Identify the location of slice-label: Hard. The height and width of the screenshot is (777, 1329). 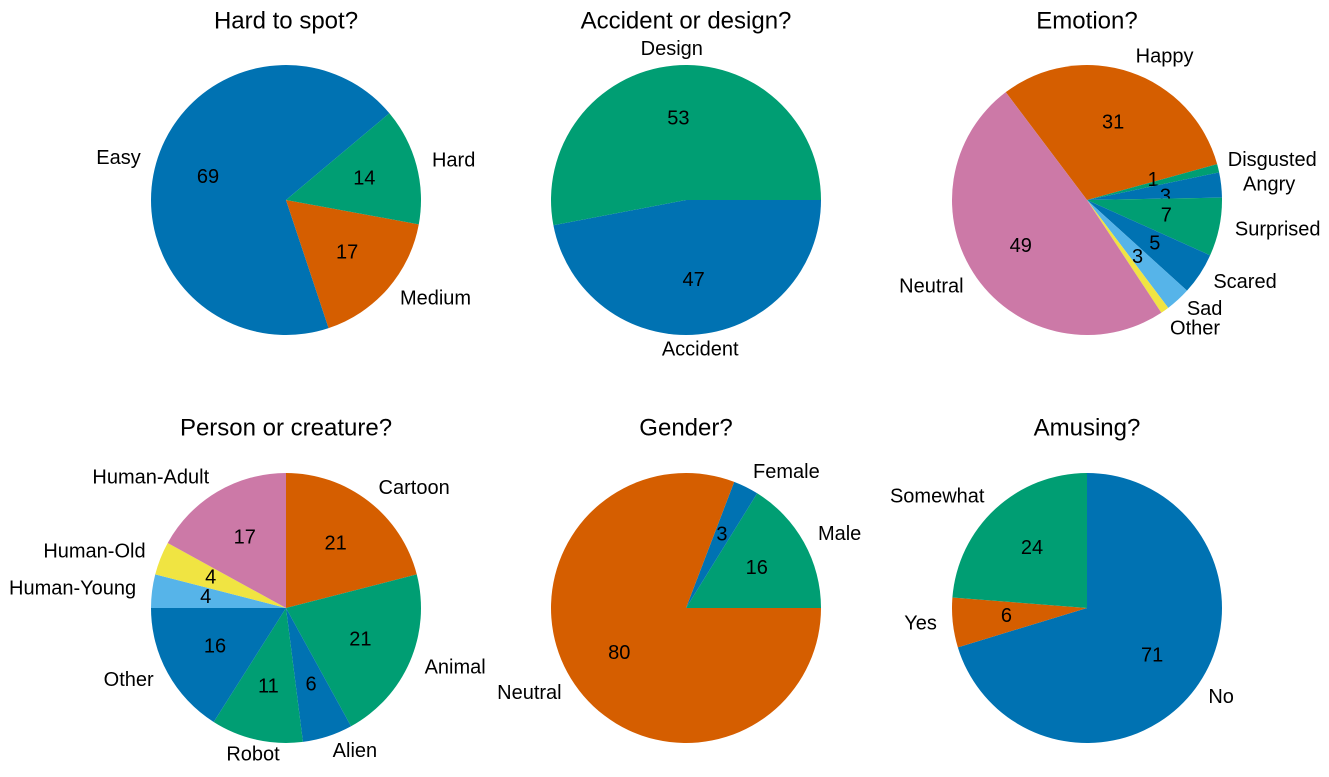
(453, 161).